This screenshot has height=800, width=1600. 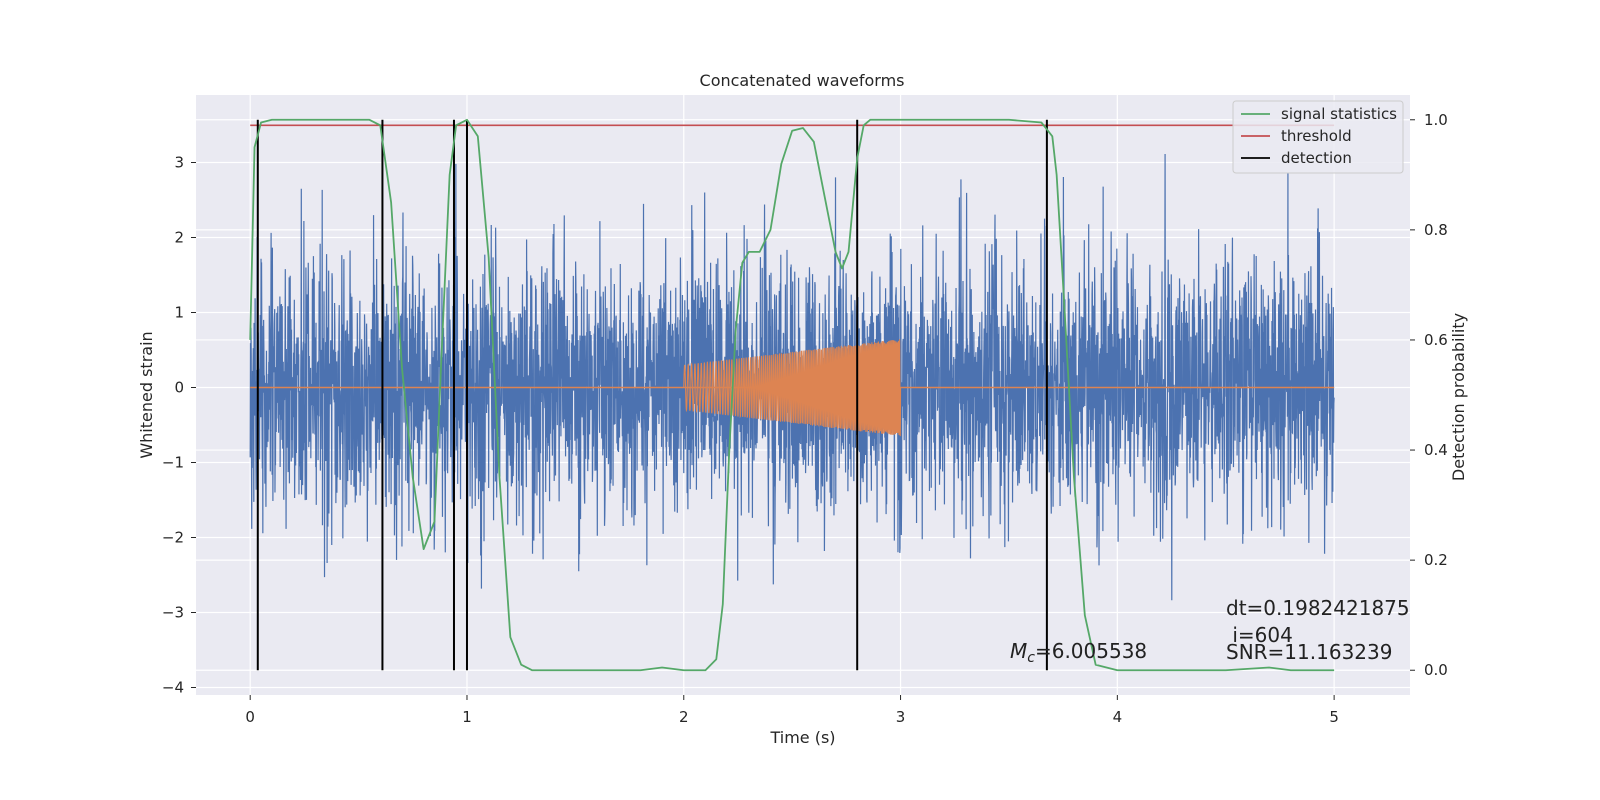 What do you see at coordinates (1031, 658) in the screenshot?
I see `annotation-mc-subscript: c` at bounding box center [1031, 658].